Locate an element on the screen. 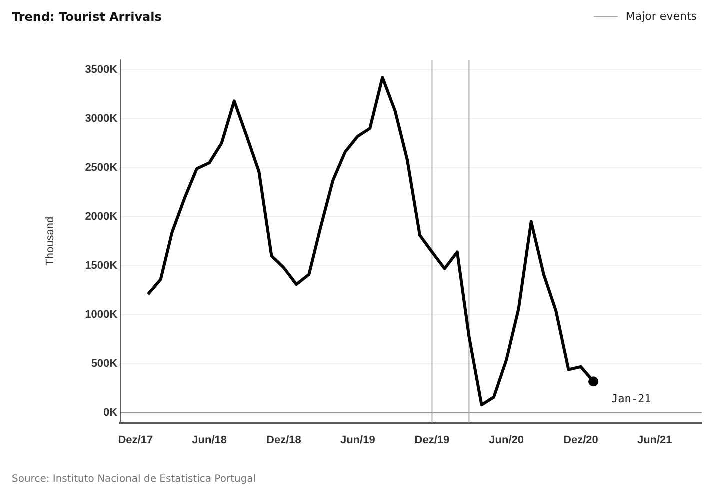  y-tick-label: 2000K is located at coordinates (101, 216).